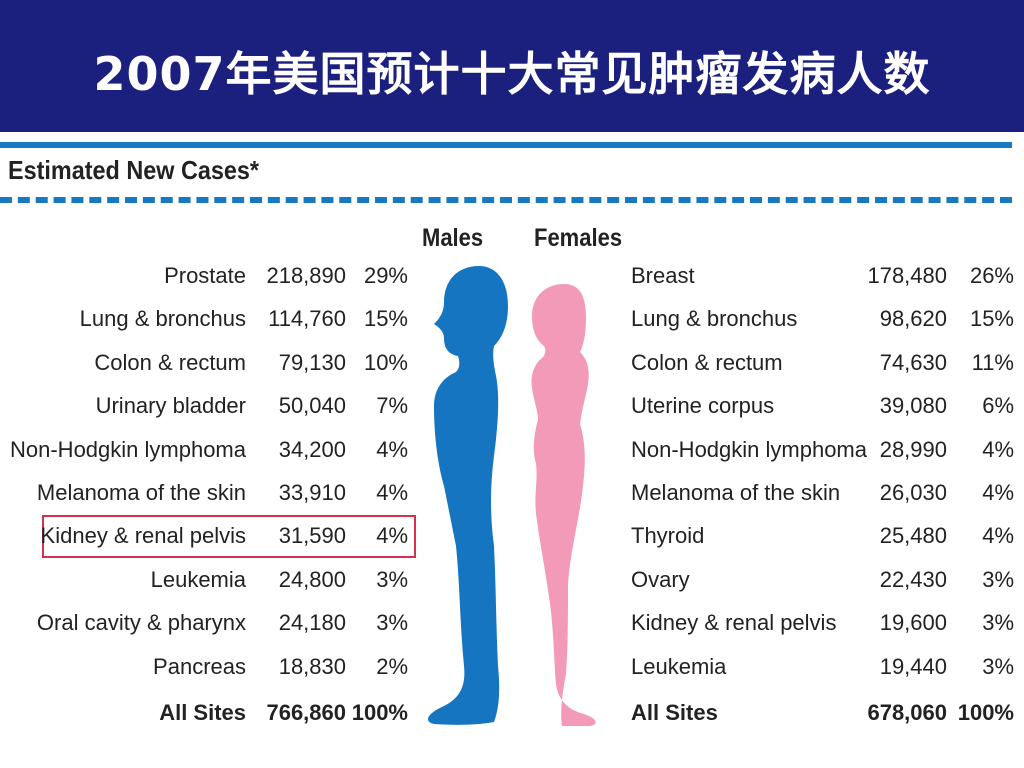 Image resolution: width=1024 pixels, height=768 pixels. I want to click on males-site: Non-Hodgkin lymphoma, so click(128, 449).